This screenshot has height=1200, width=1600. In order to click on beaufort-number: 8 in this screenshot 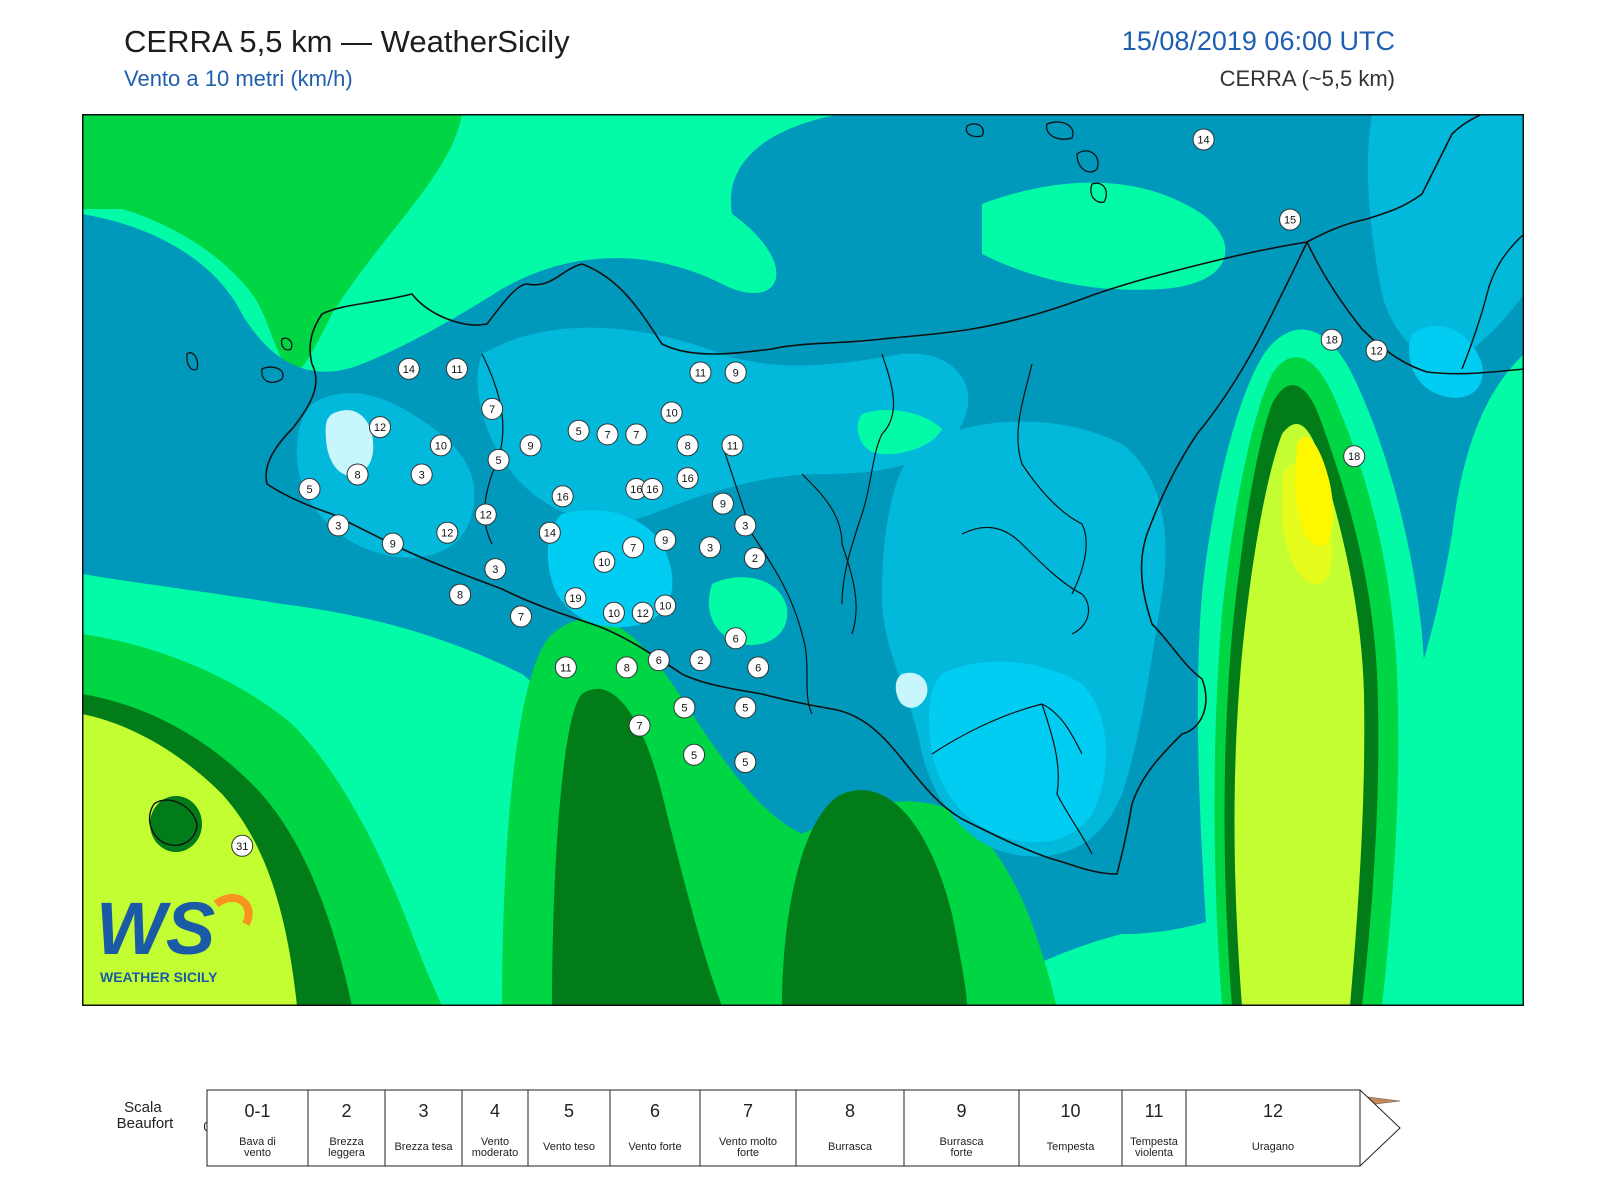, I will do `click(850, 1111)`.